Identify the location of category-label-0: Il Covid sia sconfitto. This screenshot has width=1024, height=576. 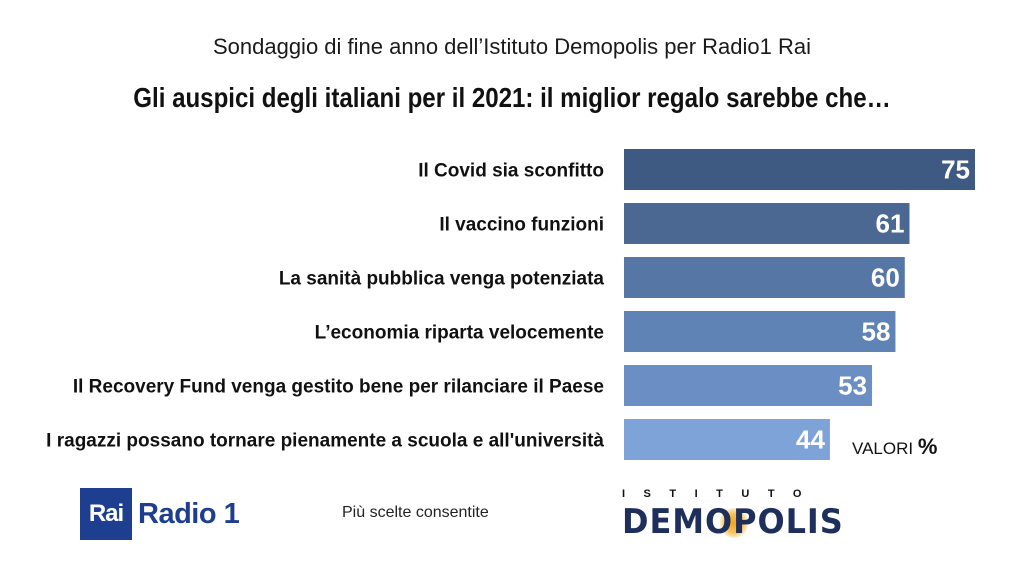
(511, 171).